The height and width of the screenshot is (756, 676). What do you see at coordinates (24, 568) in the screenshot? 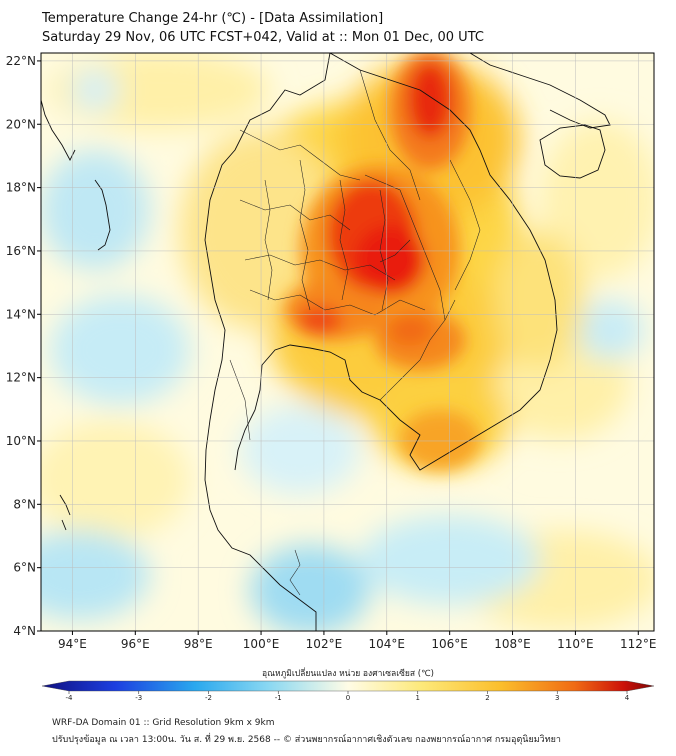
I see `lat-tick-label: 6°N` at bounding box center [24, 568].